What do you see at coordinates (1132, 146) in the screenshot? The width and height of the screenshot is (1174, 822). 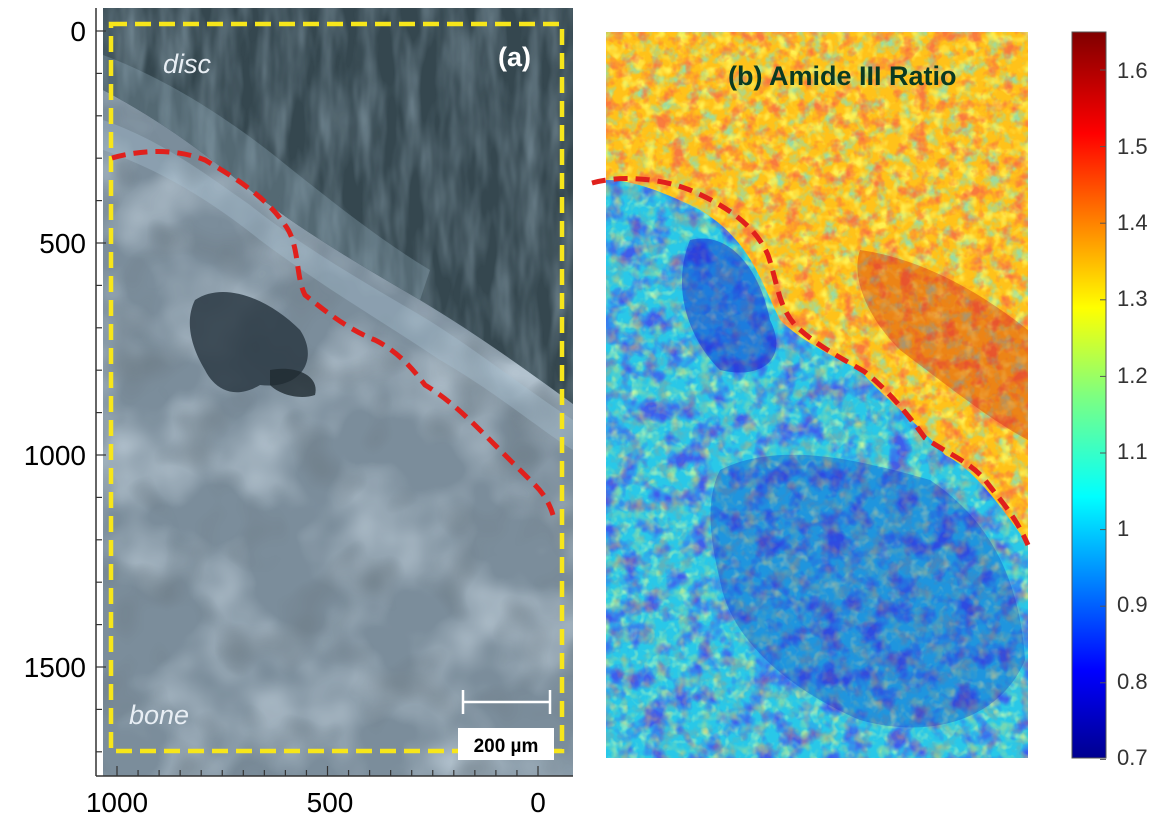 I see `colorbar-tick-label: 1.5` at bounding box center [1132, 146].